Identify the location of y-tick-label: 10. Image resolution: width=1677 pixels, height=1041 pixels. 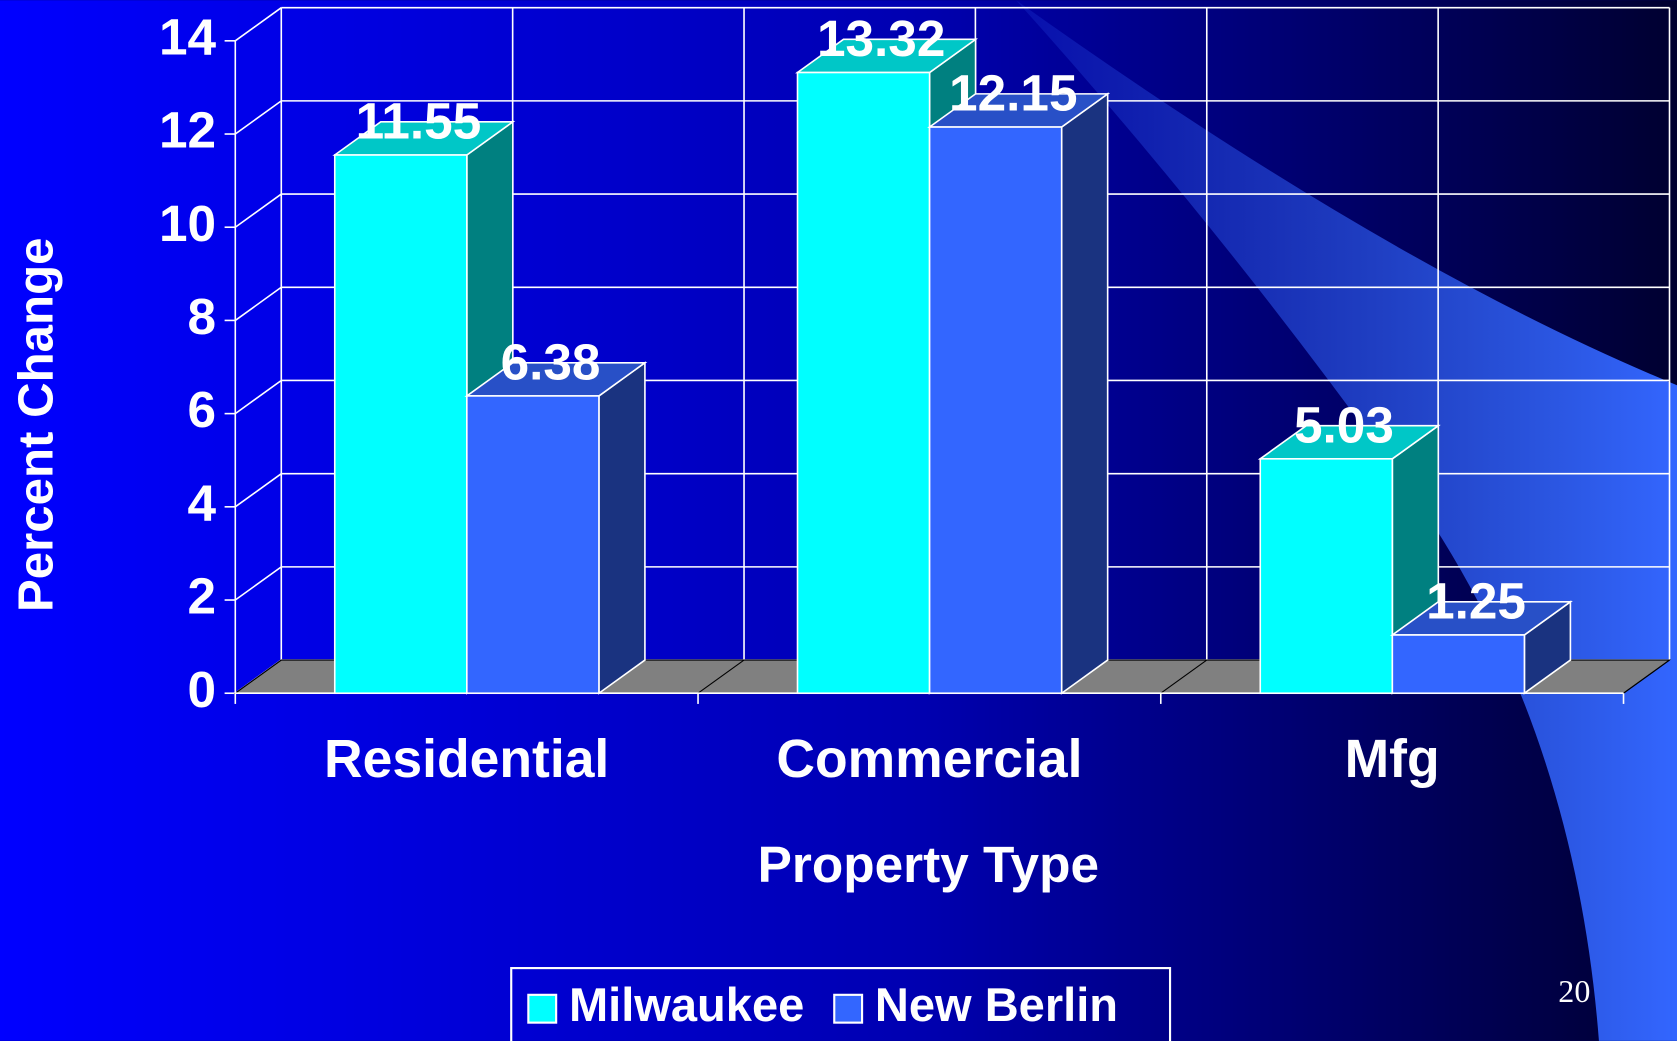
(187, 223).